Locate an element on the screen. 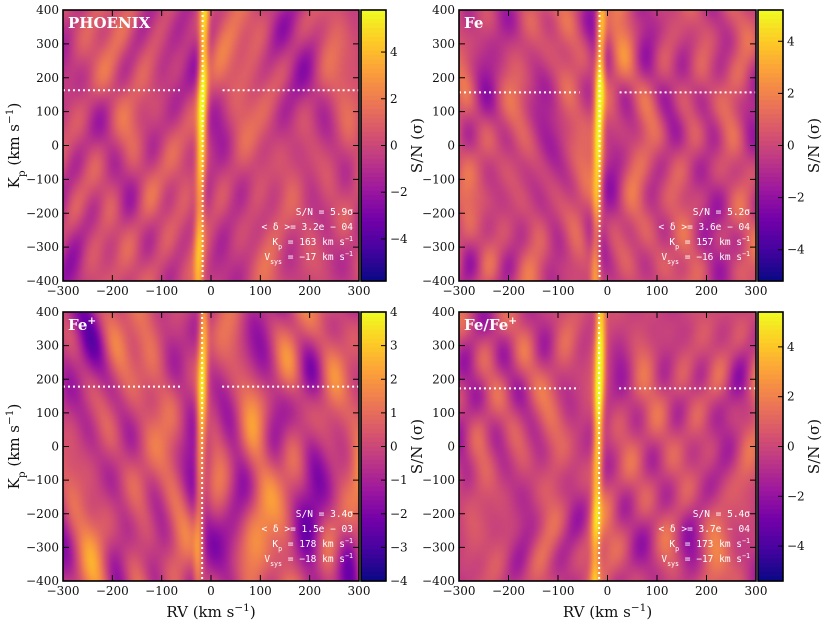 This screenshot has width=830, height=625. annotation-line: Kp = 157 km s−1 is located at coordinates (709, 243).